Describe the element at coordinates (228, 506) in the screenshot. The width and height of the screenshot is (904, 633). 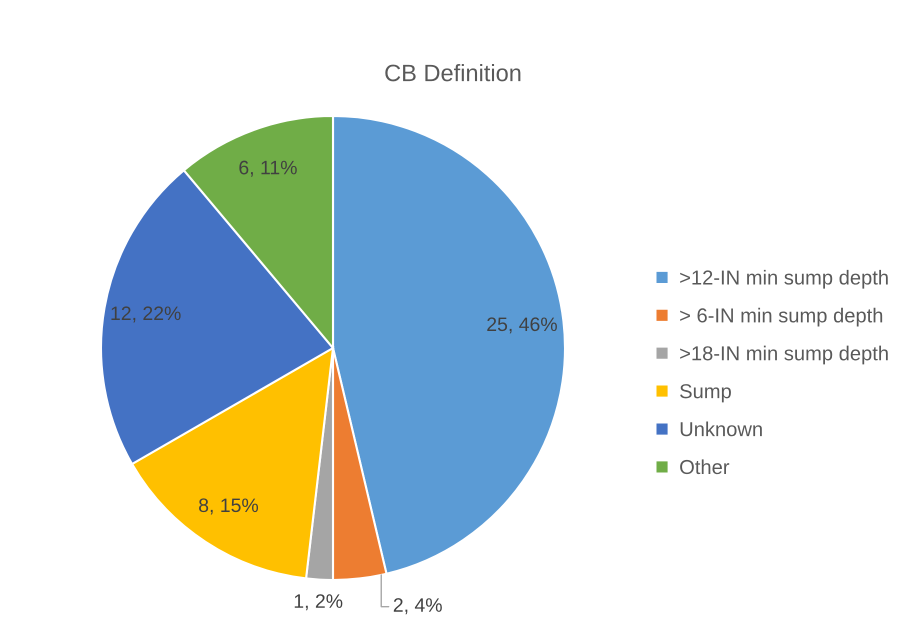
I see `data-label: 8, 15%` at that location.